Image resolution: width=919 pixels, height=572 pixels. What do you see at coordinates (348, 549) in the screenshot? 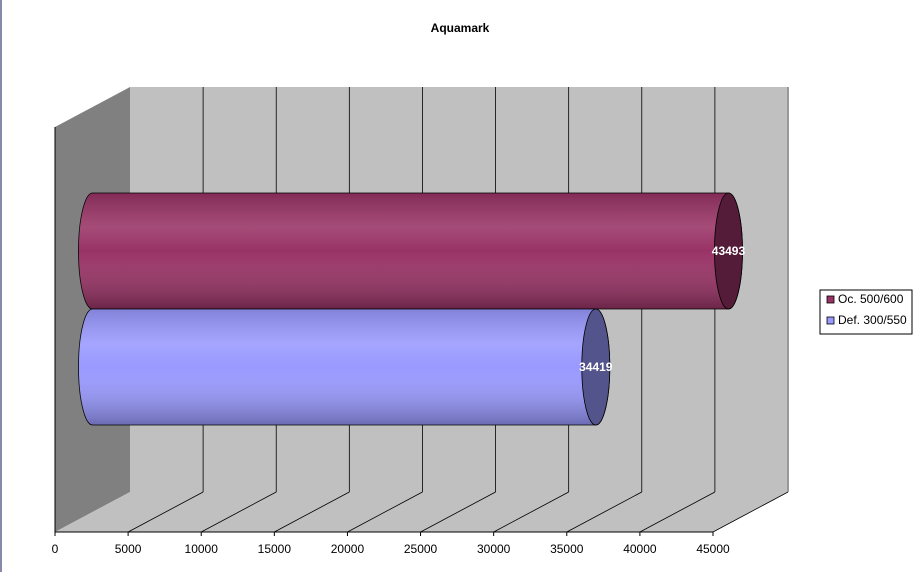
I see `x-tick-label: 20000` at bounding box center [348, 549].